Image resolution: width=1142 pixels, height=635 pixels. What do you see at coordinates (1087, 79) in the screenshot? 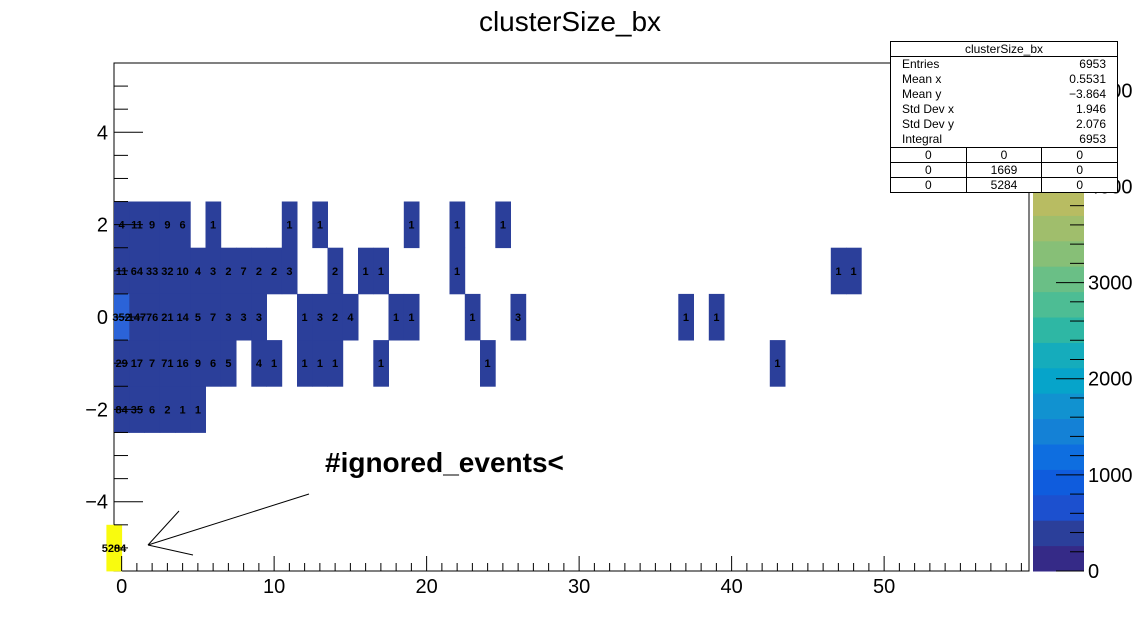
I see `stats-value: 0.5531` at bounding box center [1087, 79].